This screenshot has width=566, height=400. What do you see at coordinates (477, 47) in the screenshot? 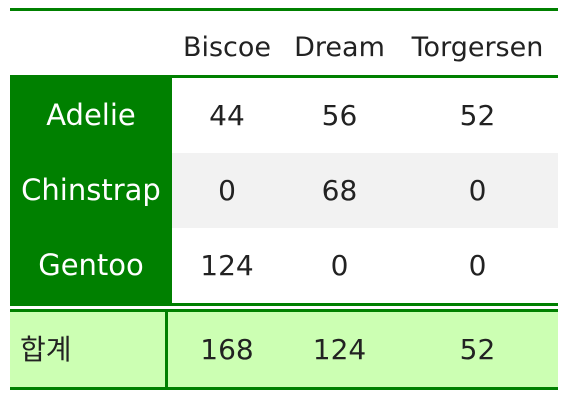
I see `column-header-torgersen: Torgersen` at bounding box center [477, 47].